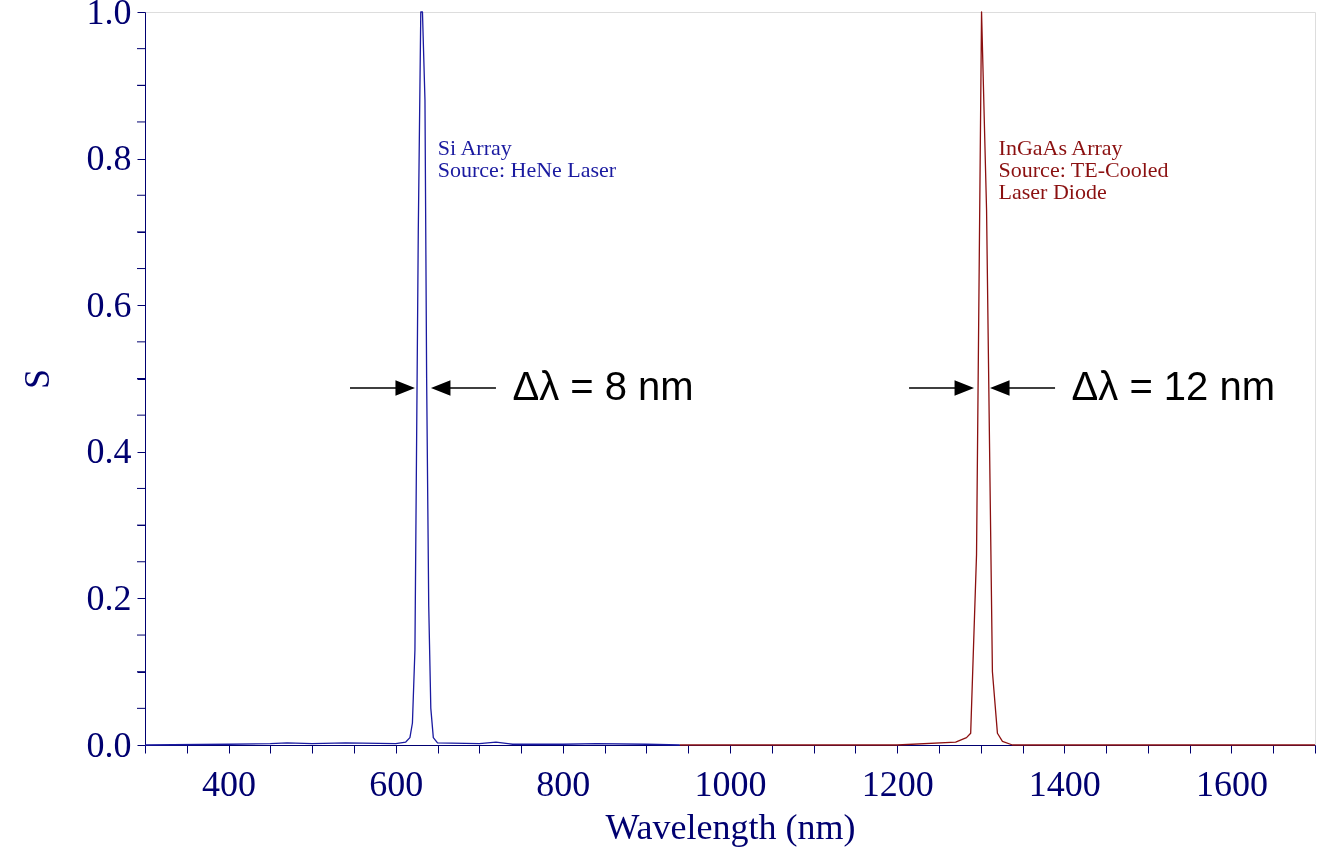  I want to click on x-tick-label: 800, so click(563, 783).